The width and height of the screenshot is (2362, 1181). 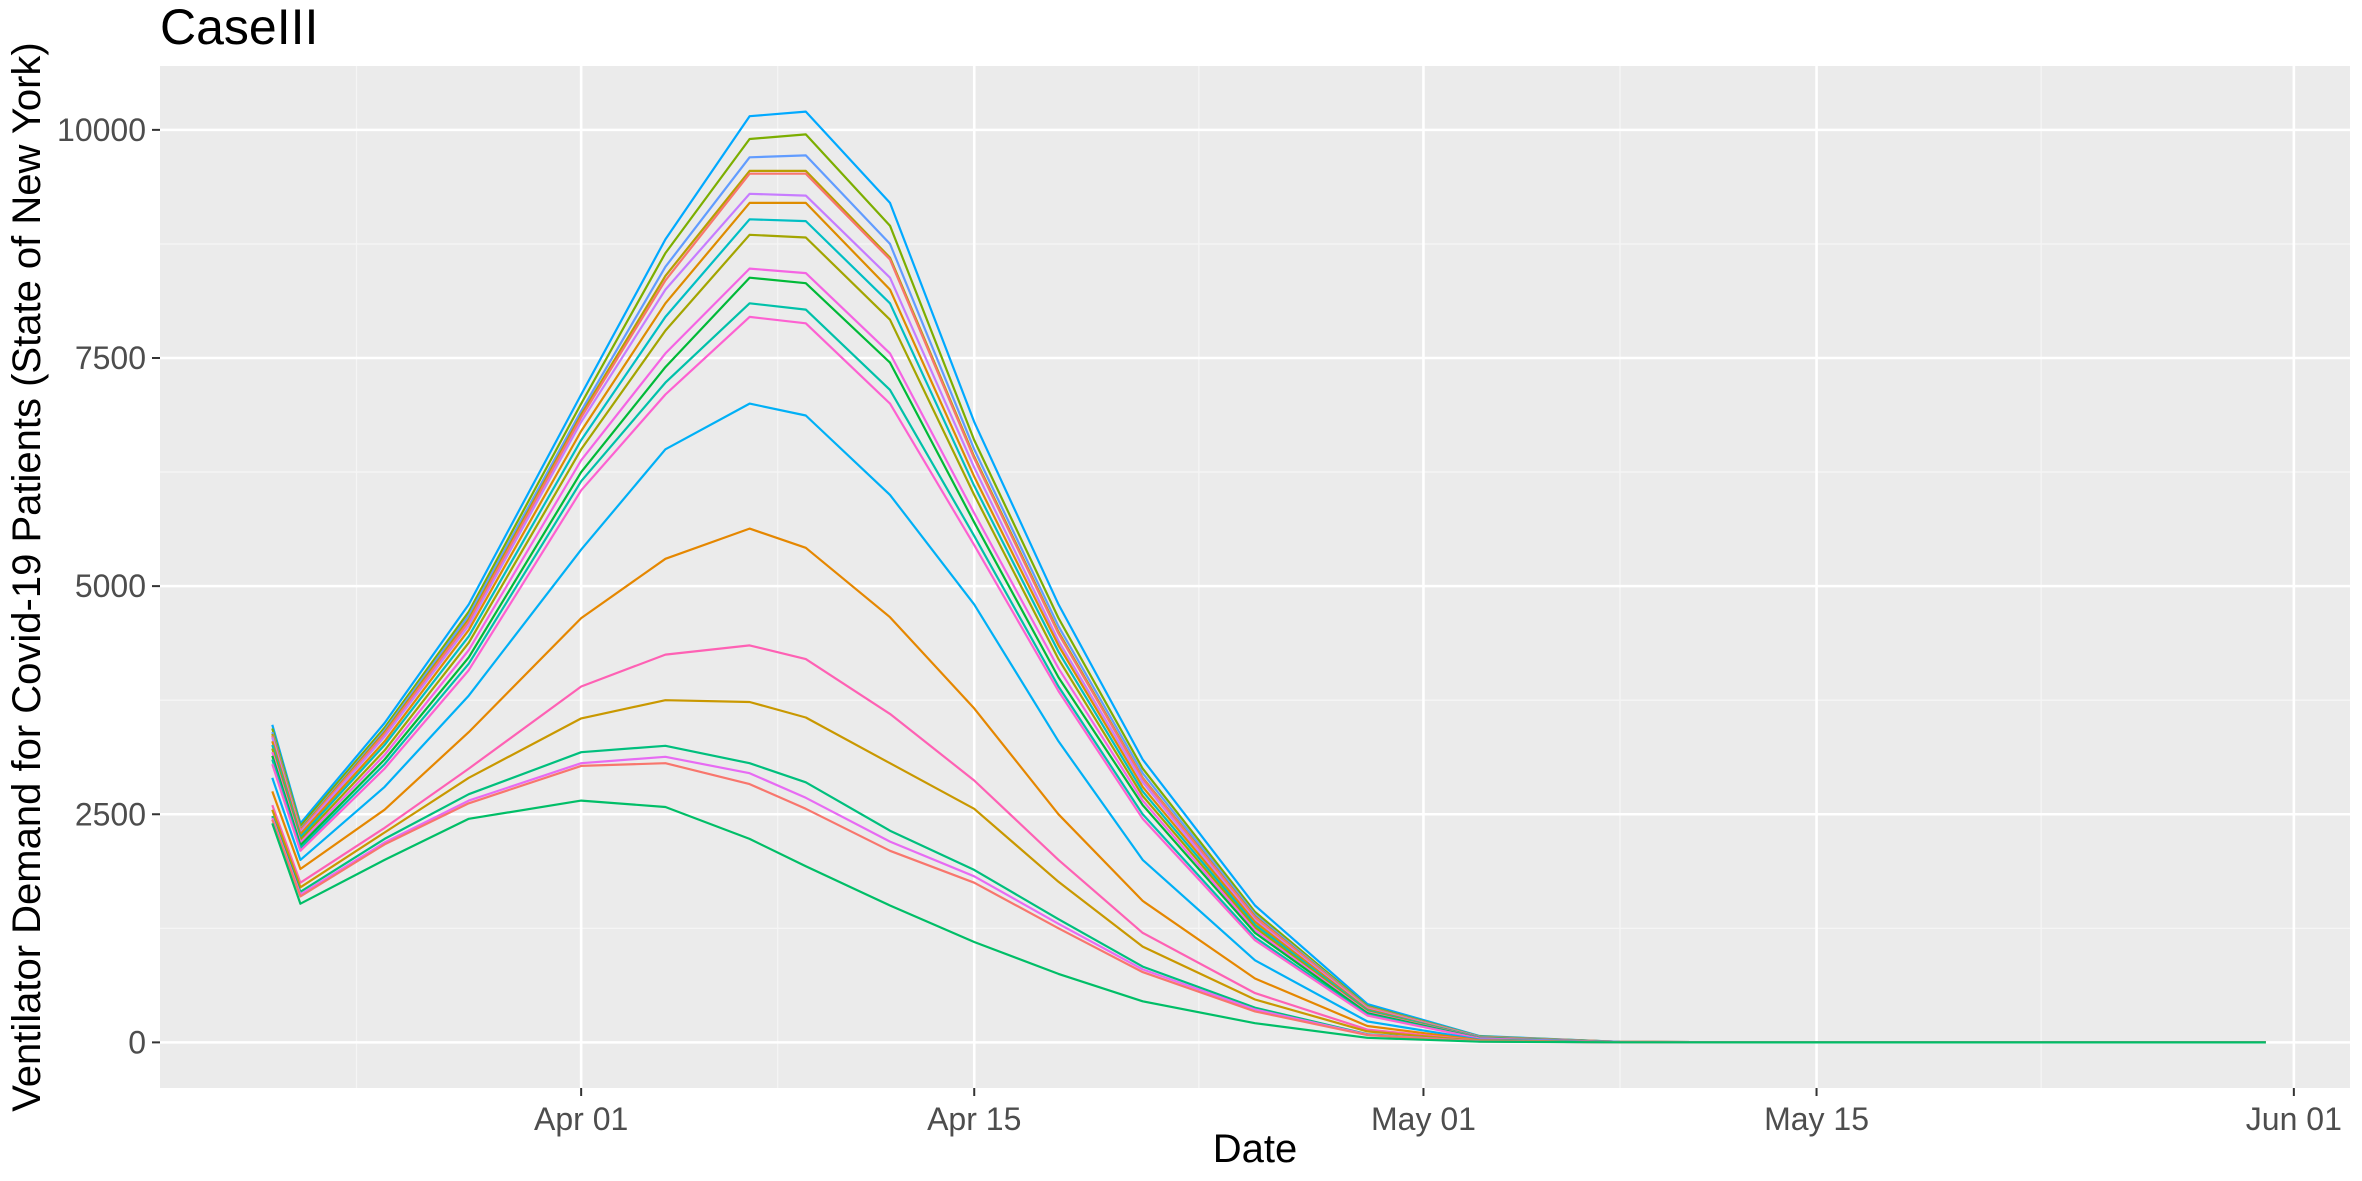 I want to click on x-tick-label: Apr 01, so click(x=581, y=1119).